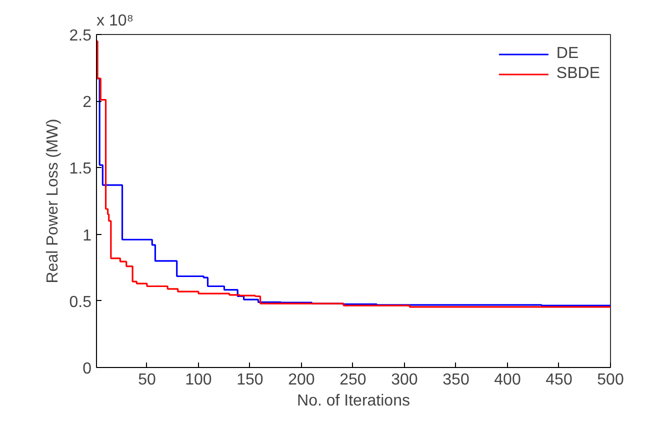  What do you see at coordinates (115, 21) in the screenshot?
I see `text: x 10⁸` at bounding box center [115, 21].